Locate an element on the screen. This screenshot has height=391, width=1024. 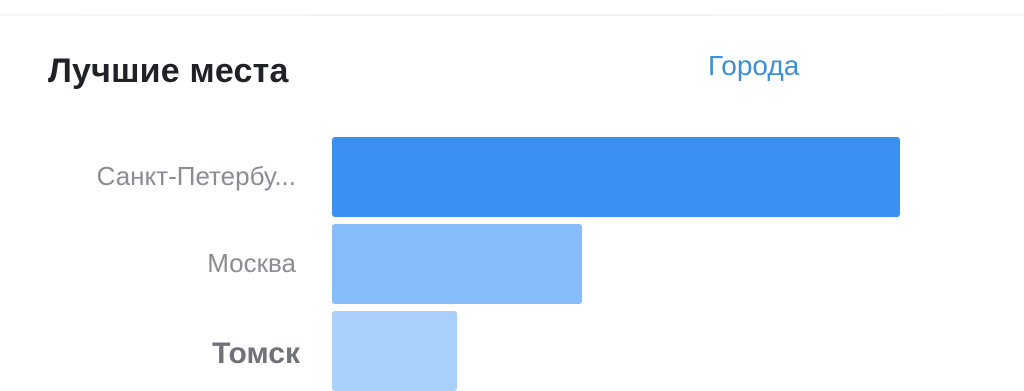
bar-label-2: Томск is located at coordinates (256, 353).